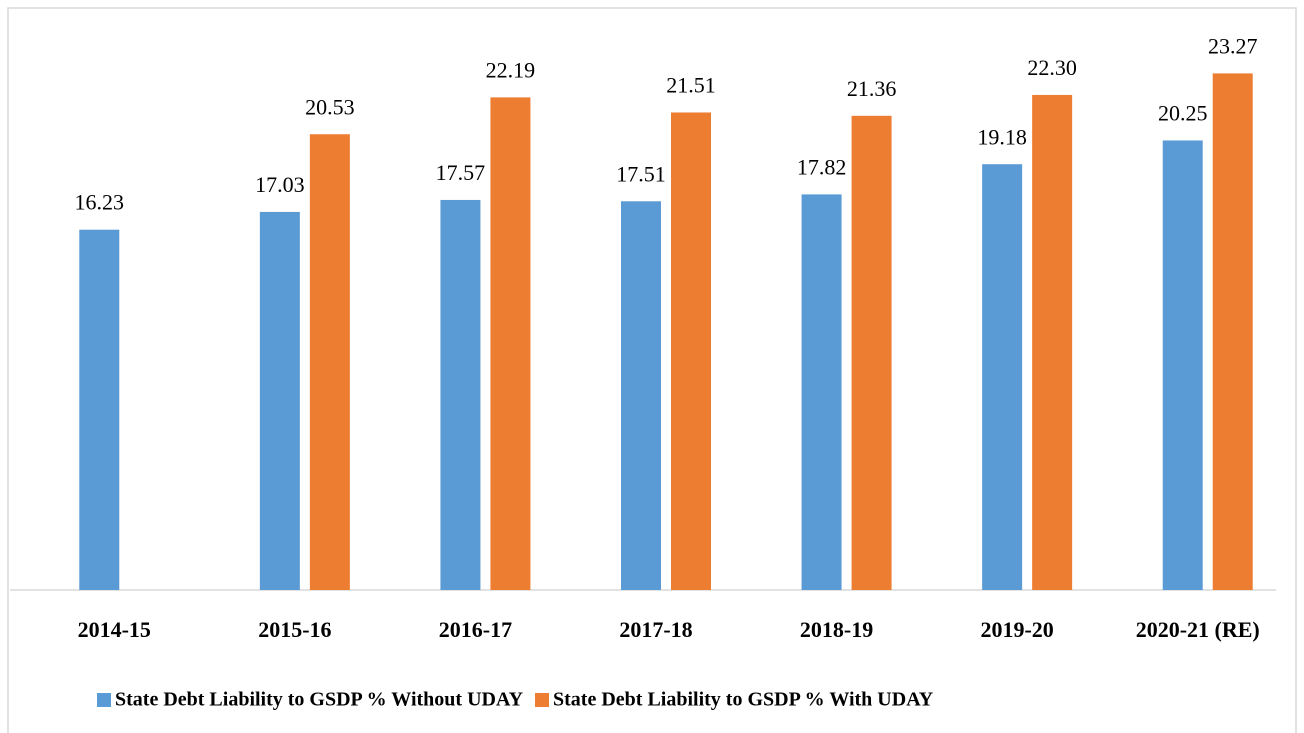 This screenshot has width=1304, height=733. What do you see at coordinates (691, 85) in the screenshot?
I see `data-label: 21.51` at bounding box center [691, 85].